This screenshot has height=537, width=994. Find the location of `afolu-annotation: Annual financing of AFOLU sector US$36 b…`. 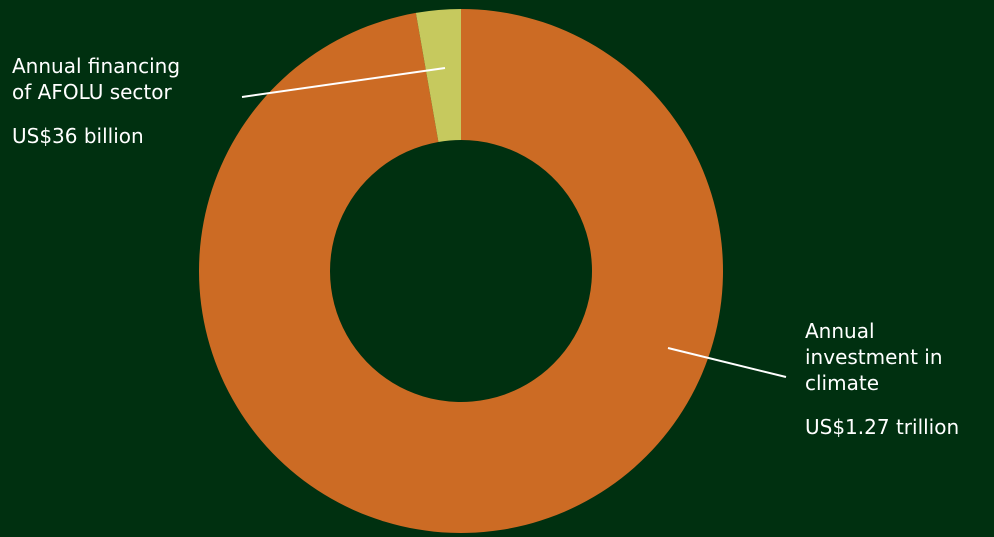

afolu-annotation: Annual financing of AFOLU sector US$36 b… is located at coordinates (127, 101).